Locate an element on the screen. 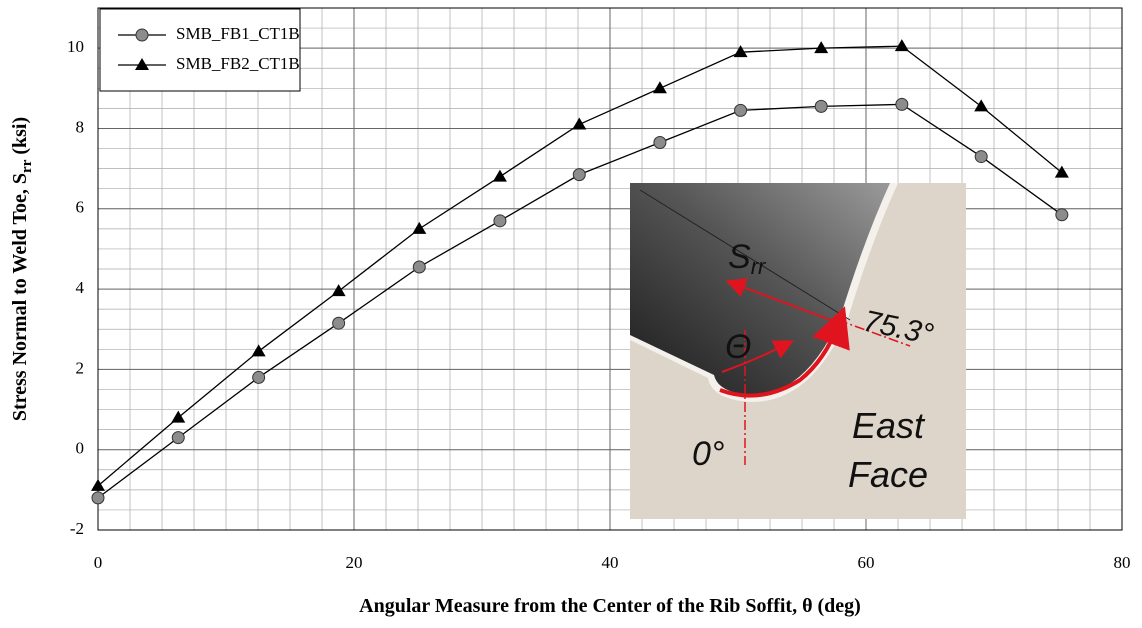 The height and width of the screenshot is (628, 1142). stress-label: Srr is located at coordinates (747, 258).